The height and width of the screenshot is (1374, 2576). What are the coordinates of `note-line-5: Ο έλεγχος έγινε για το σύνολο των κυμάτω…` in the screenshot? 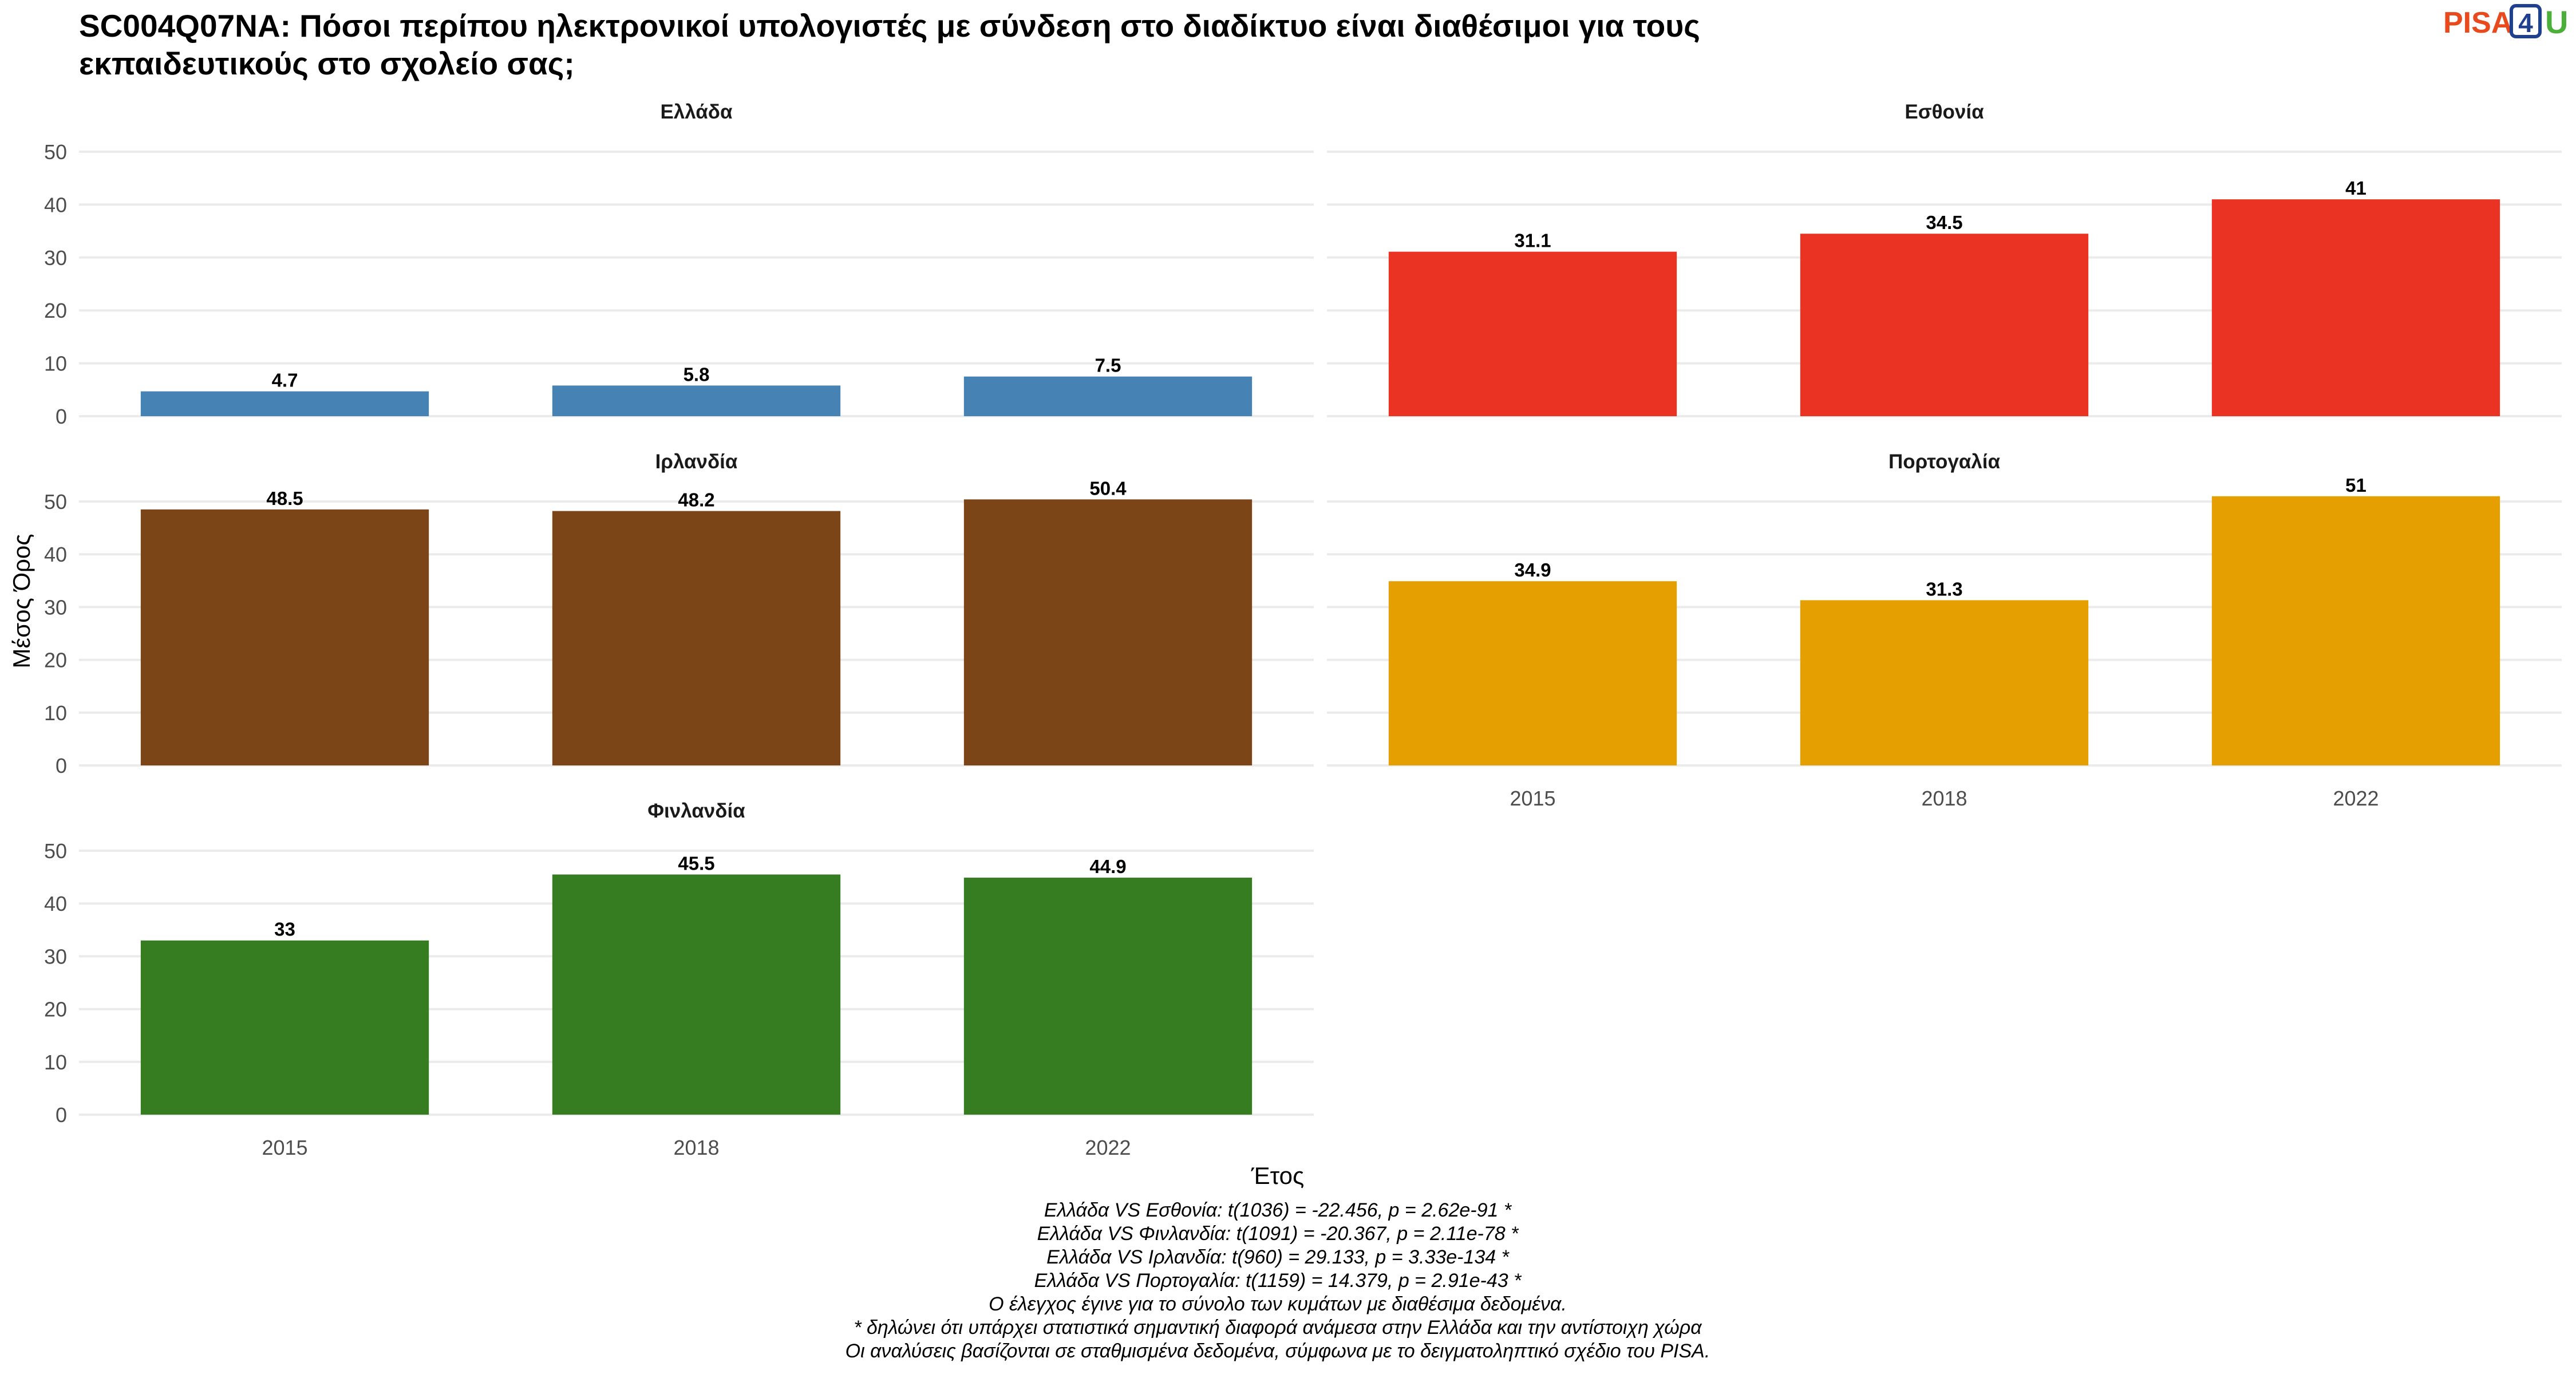 It's located at (1278, 1304).